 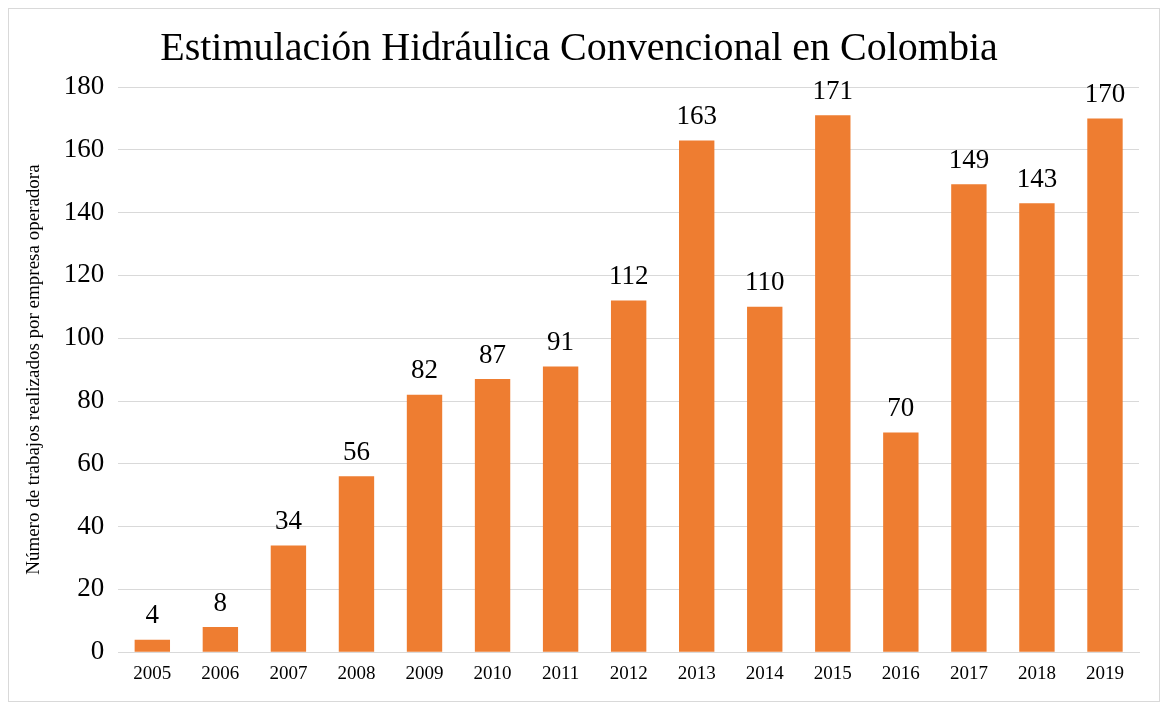 I want to click on x-tick-label: 2012, so click(x=628, y=672).